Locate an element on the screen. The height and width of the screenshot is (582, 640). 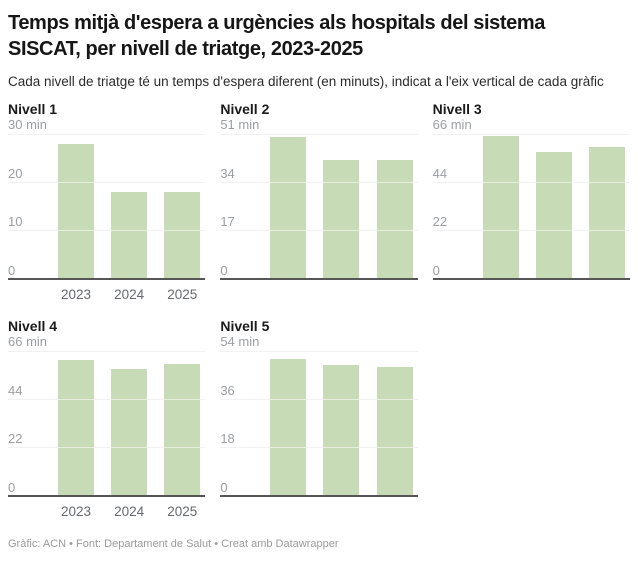
plot-area-nivell-4: 0 22 44 66 min 2023 2024 2025 is located at coordinates (107, 426).